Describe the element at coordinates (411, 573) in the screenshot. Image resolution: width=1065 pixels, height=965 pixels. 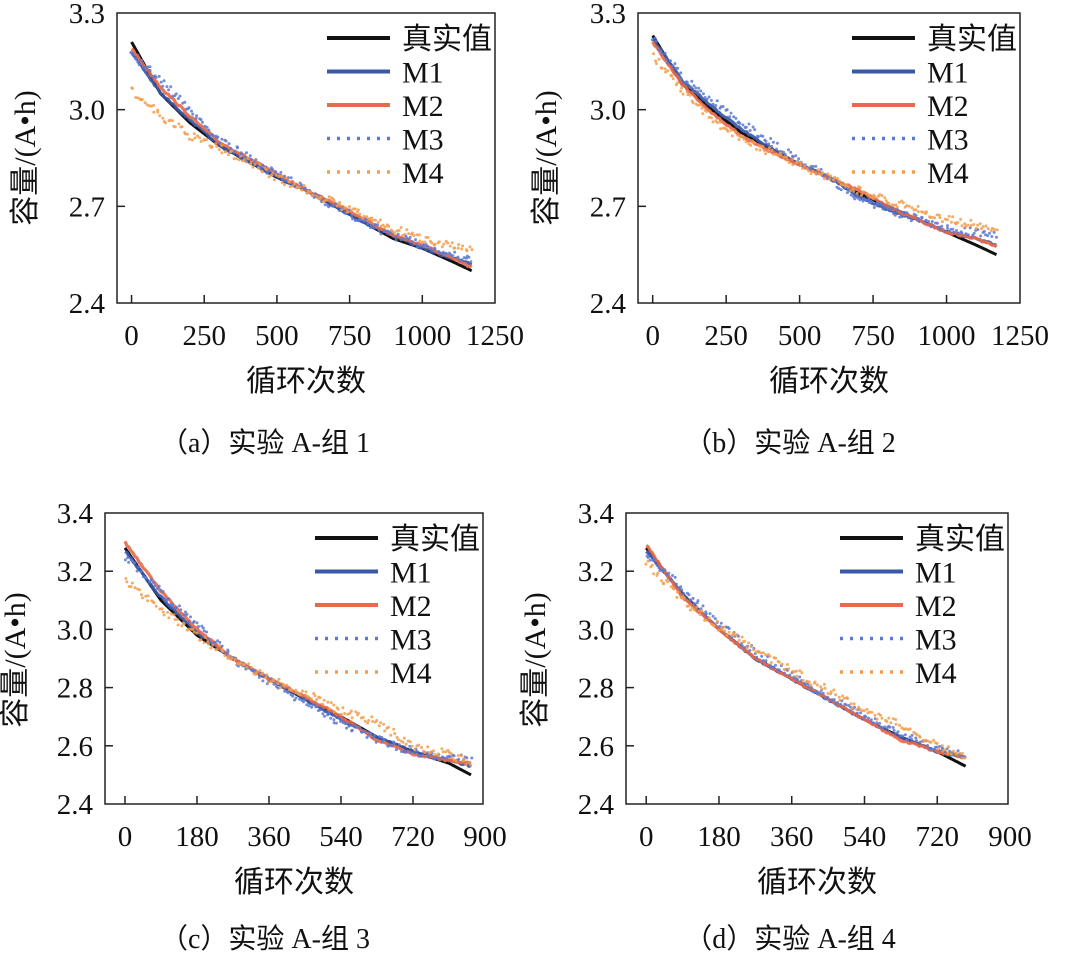
I see `legend-label: M1` at that location.